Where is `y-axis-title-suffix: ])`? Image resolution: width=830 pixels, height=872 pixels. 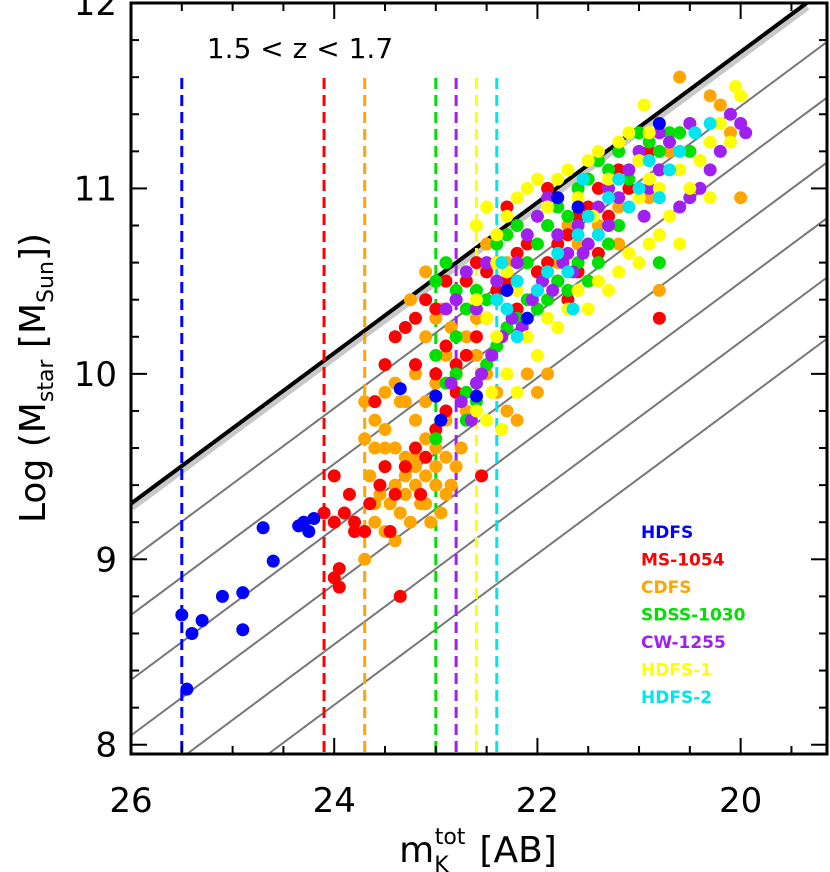
y-axis-title-suffix: ]) is located at coordinates (33, 247).